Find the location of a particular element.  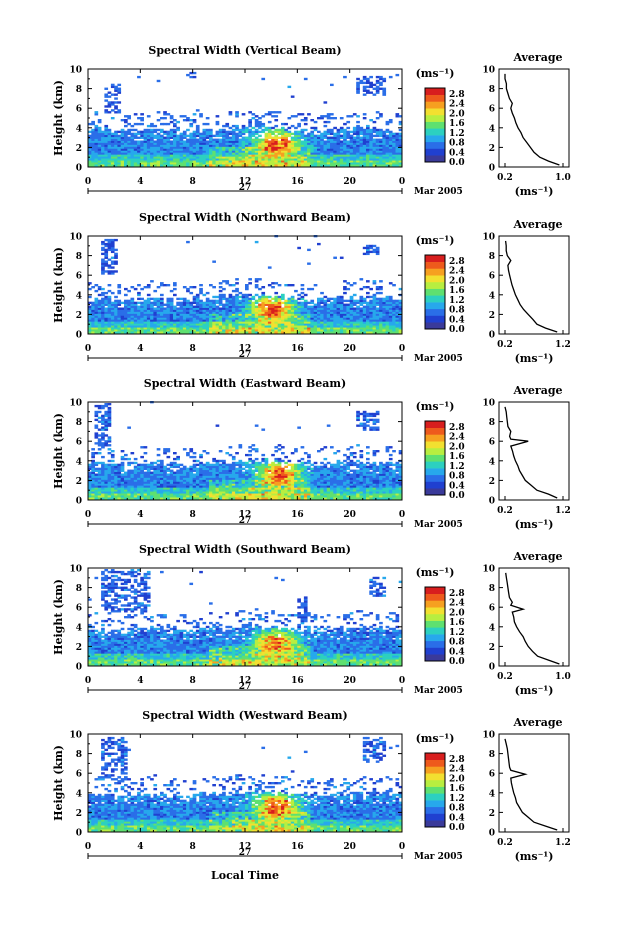

average-profile-line is located at coordinates (532, 119).